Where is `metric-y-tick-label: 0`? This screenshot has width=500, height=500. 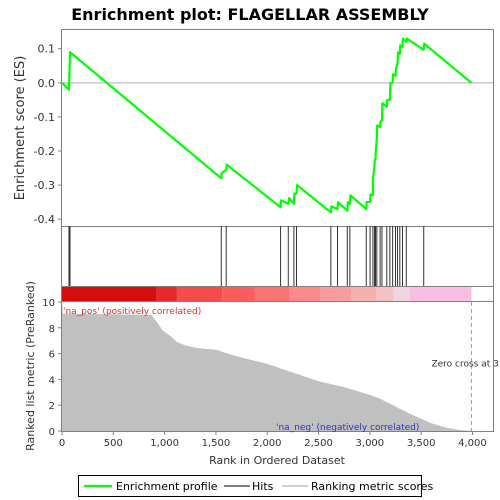
metric-y-tick-label: 0 is located at coordinates (52, 432).